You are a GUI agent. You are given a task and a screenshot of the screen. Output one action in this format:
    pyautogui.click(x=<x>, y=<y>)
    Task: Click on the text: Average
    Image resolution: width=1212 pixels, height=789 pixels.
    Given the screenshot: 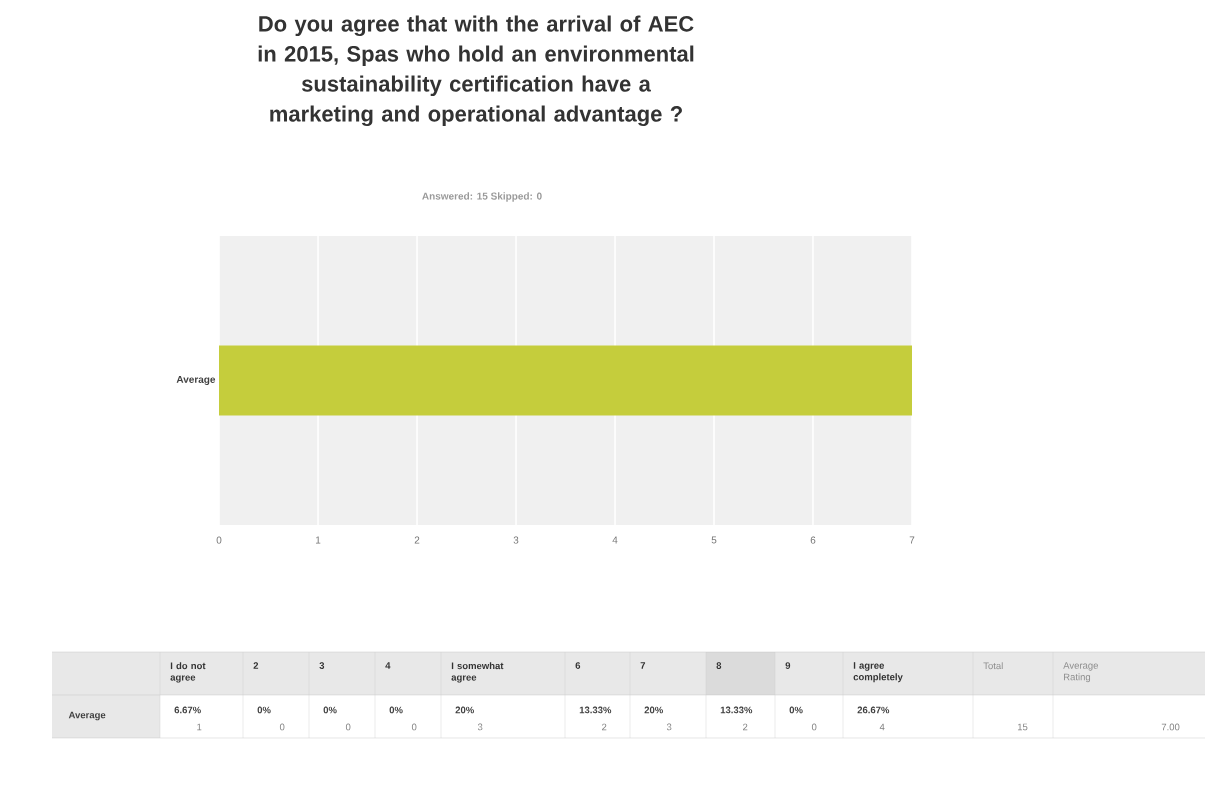 What is the action you would take?
    pyautogui.click(x=87, y=716)
    